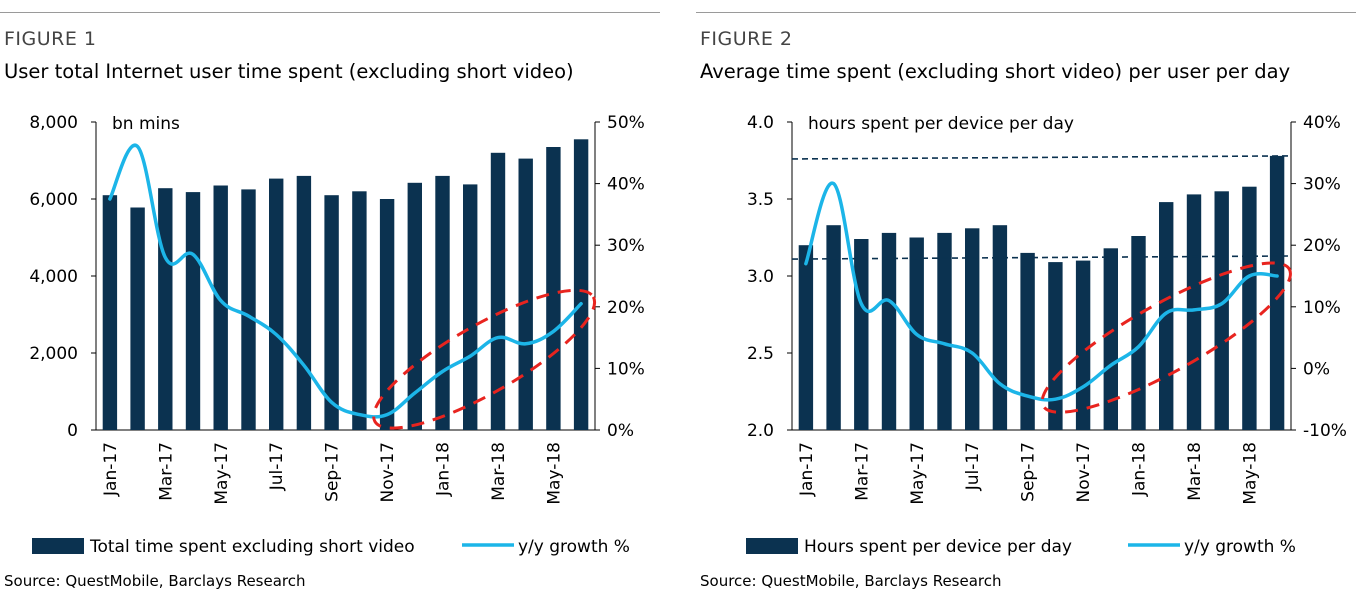 The image size is (1359, 601). I want to click on left-axis-tick-label: 4.0, so click(760, 123).